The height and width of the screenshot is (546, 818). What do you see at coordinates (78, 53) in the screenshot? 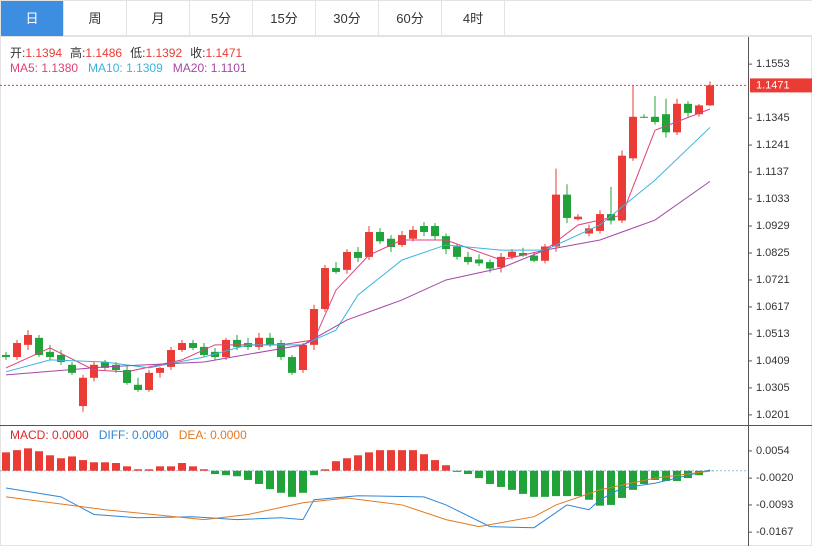
I see `ohlc-name: 高:` at bounding box center [78, 53].